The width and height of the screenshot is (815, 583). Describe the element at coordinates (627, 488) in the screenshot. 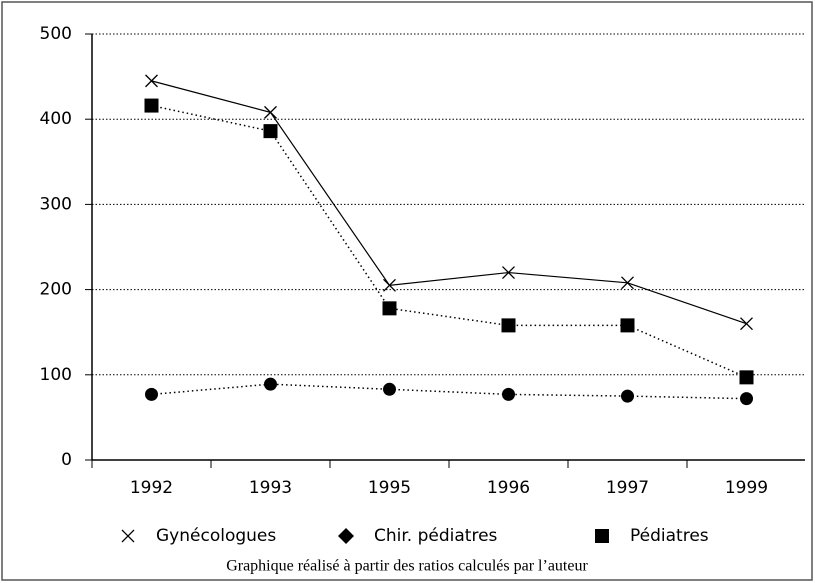

I see `x-tick-label: 1997` at that location.